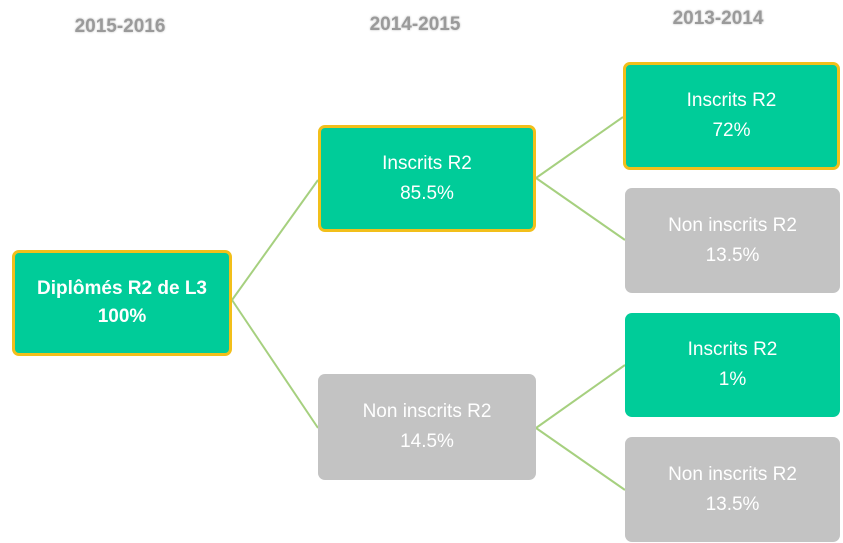 The width and height of the screenshot is (843, 543). What do you see at coordinates (427, 178) in the screenshot?
I see `tree-node: Inscrits R2 85.5%` at bounding box center [427, 178].